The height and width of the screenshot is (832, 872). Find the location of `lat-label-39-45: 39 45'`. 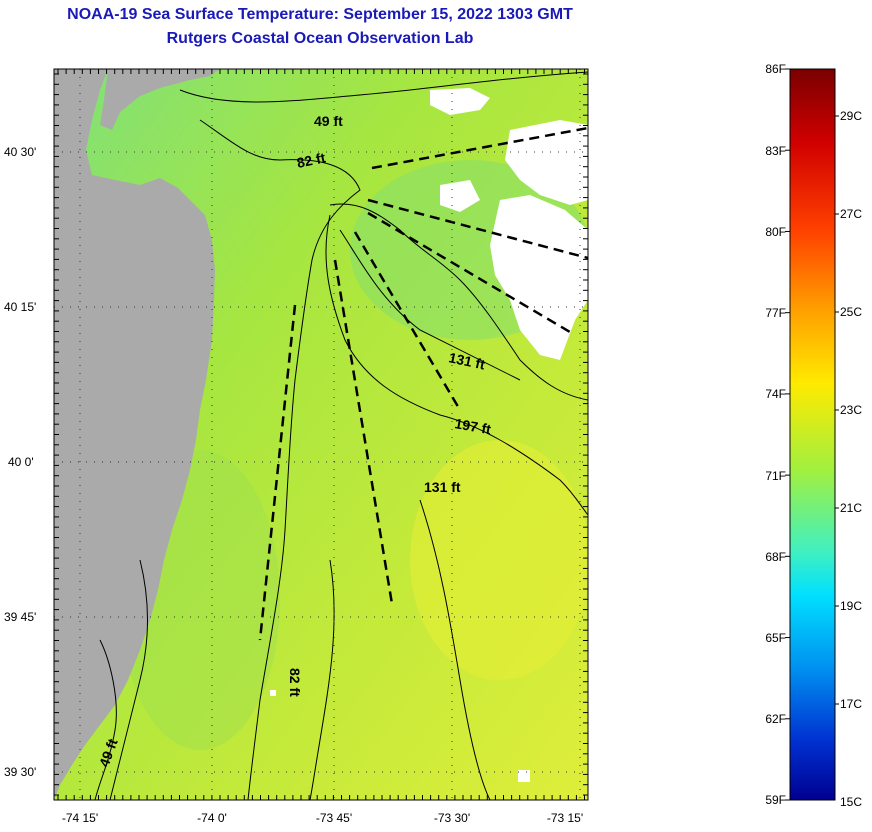

lat-label-39-45: 39 45' is located at coordinates (20, 617).